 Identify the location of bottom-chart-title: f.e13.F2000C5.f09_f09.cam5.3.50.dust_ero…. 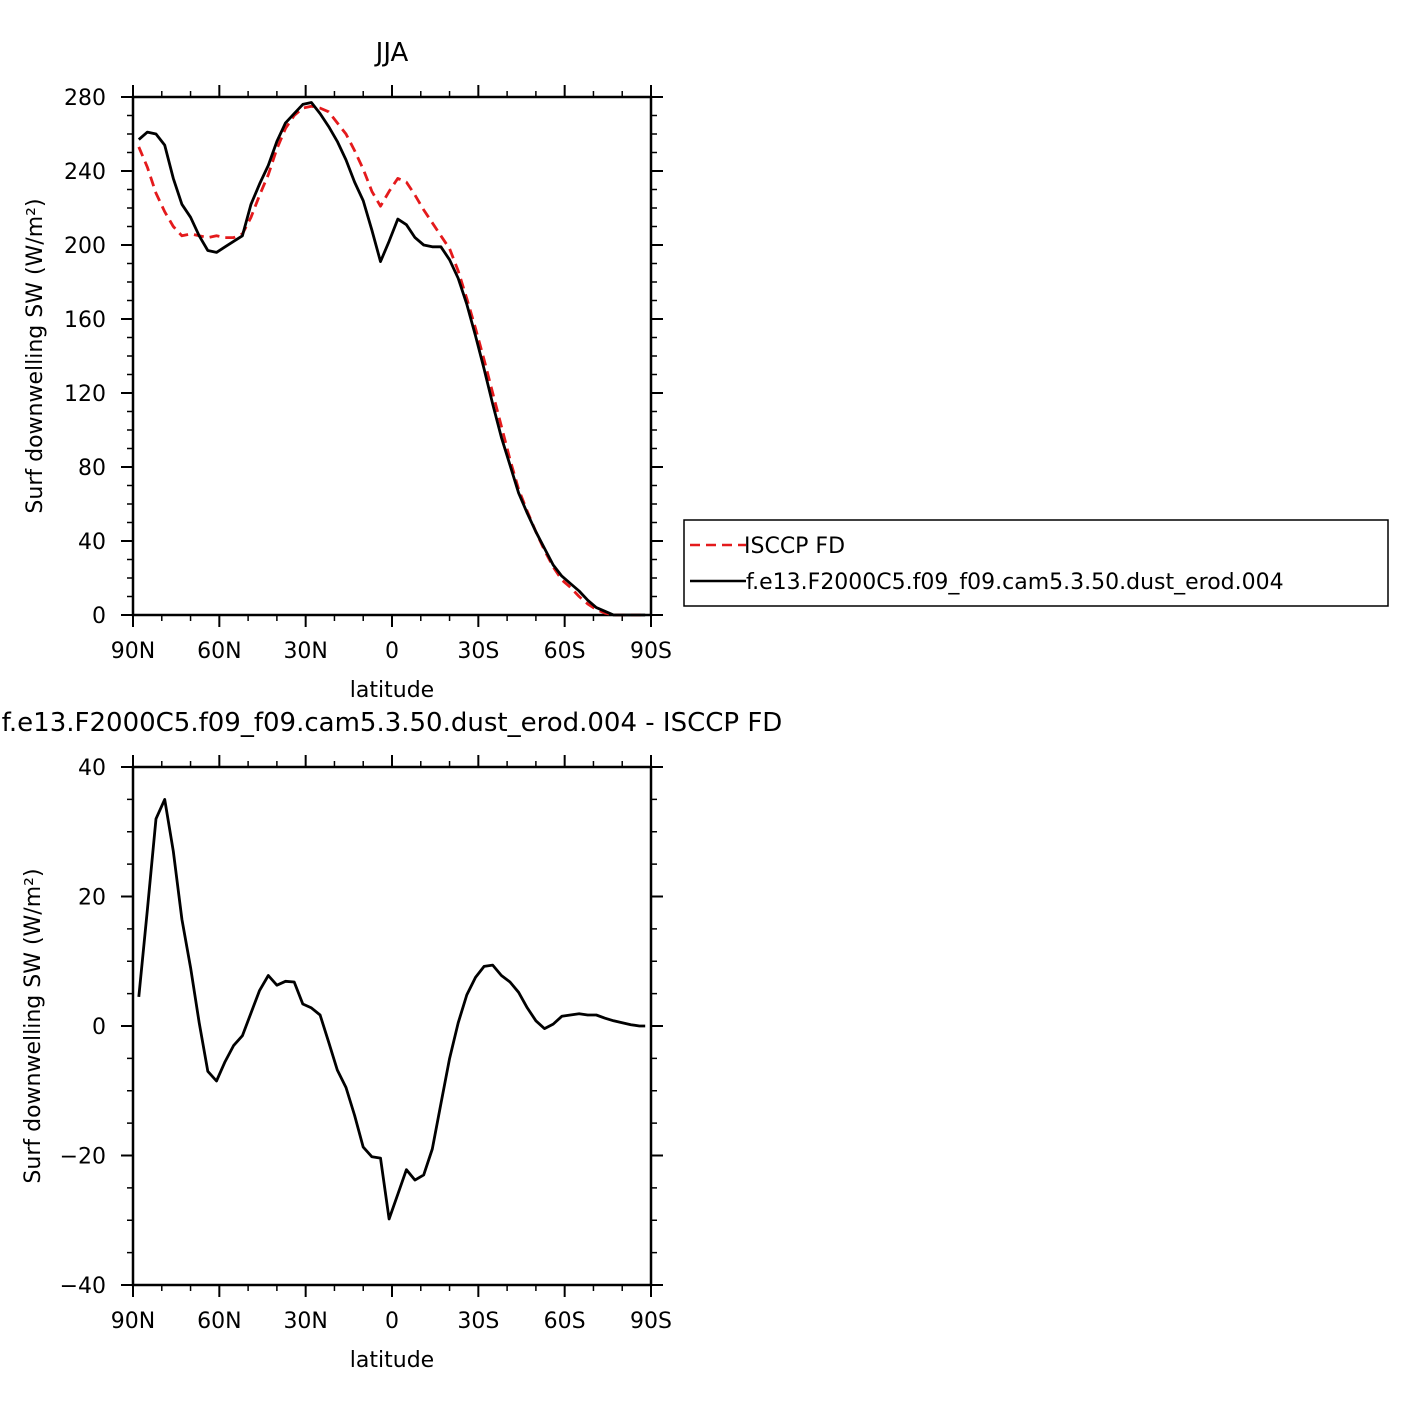
(392, 723).